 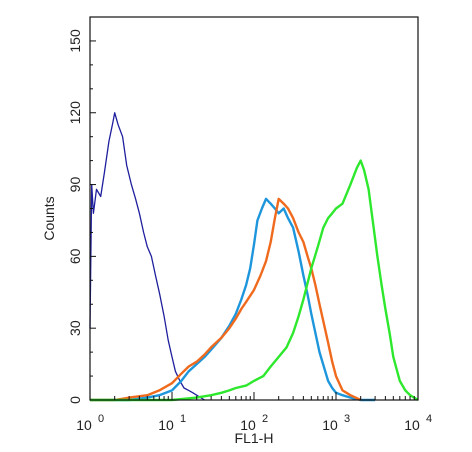 I want to click on x-axis-label: FL1-H, so click(x=254, y=438).